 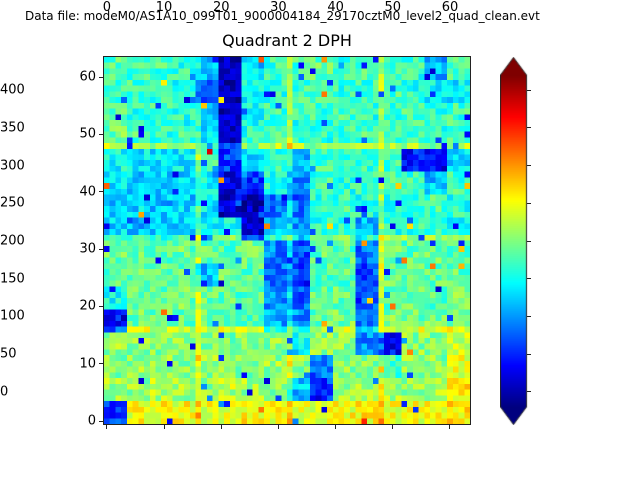 What do you see at coordinates (12, 203) in the screenshot?
I see `tick-label: 250` at bounding box center [12, 203].